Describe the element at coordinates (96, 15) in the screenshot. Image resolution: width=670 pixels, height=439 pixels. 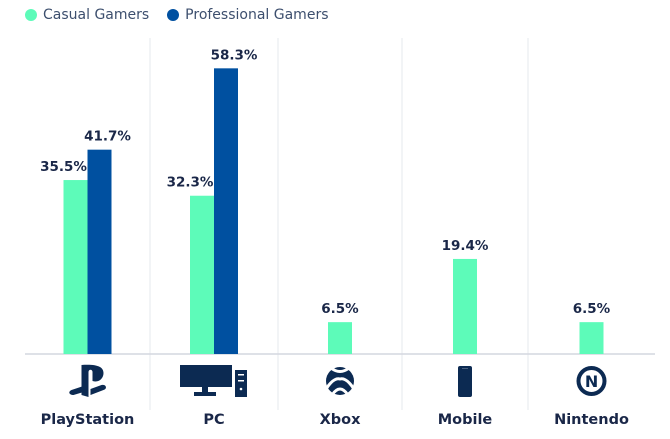
I see `legend-label: Casual Gamers` at that location.